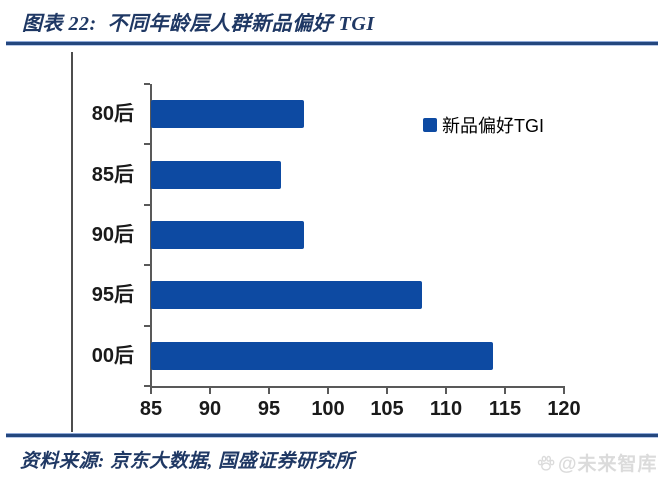 The height and width of the screenshot is (484, 668). Describe the element at coordinates (332, 435) in the screenshot. I see `bottom-rule` at that location.